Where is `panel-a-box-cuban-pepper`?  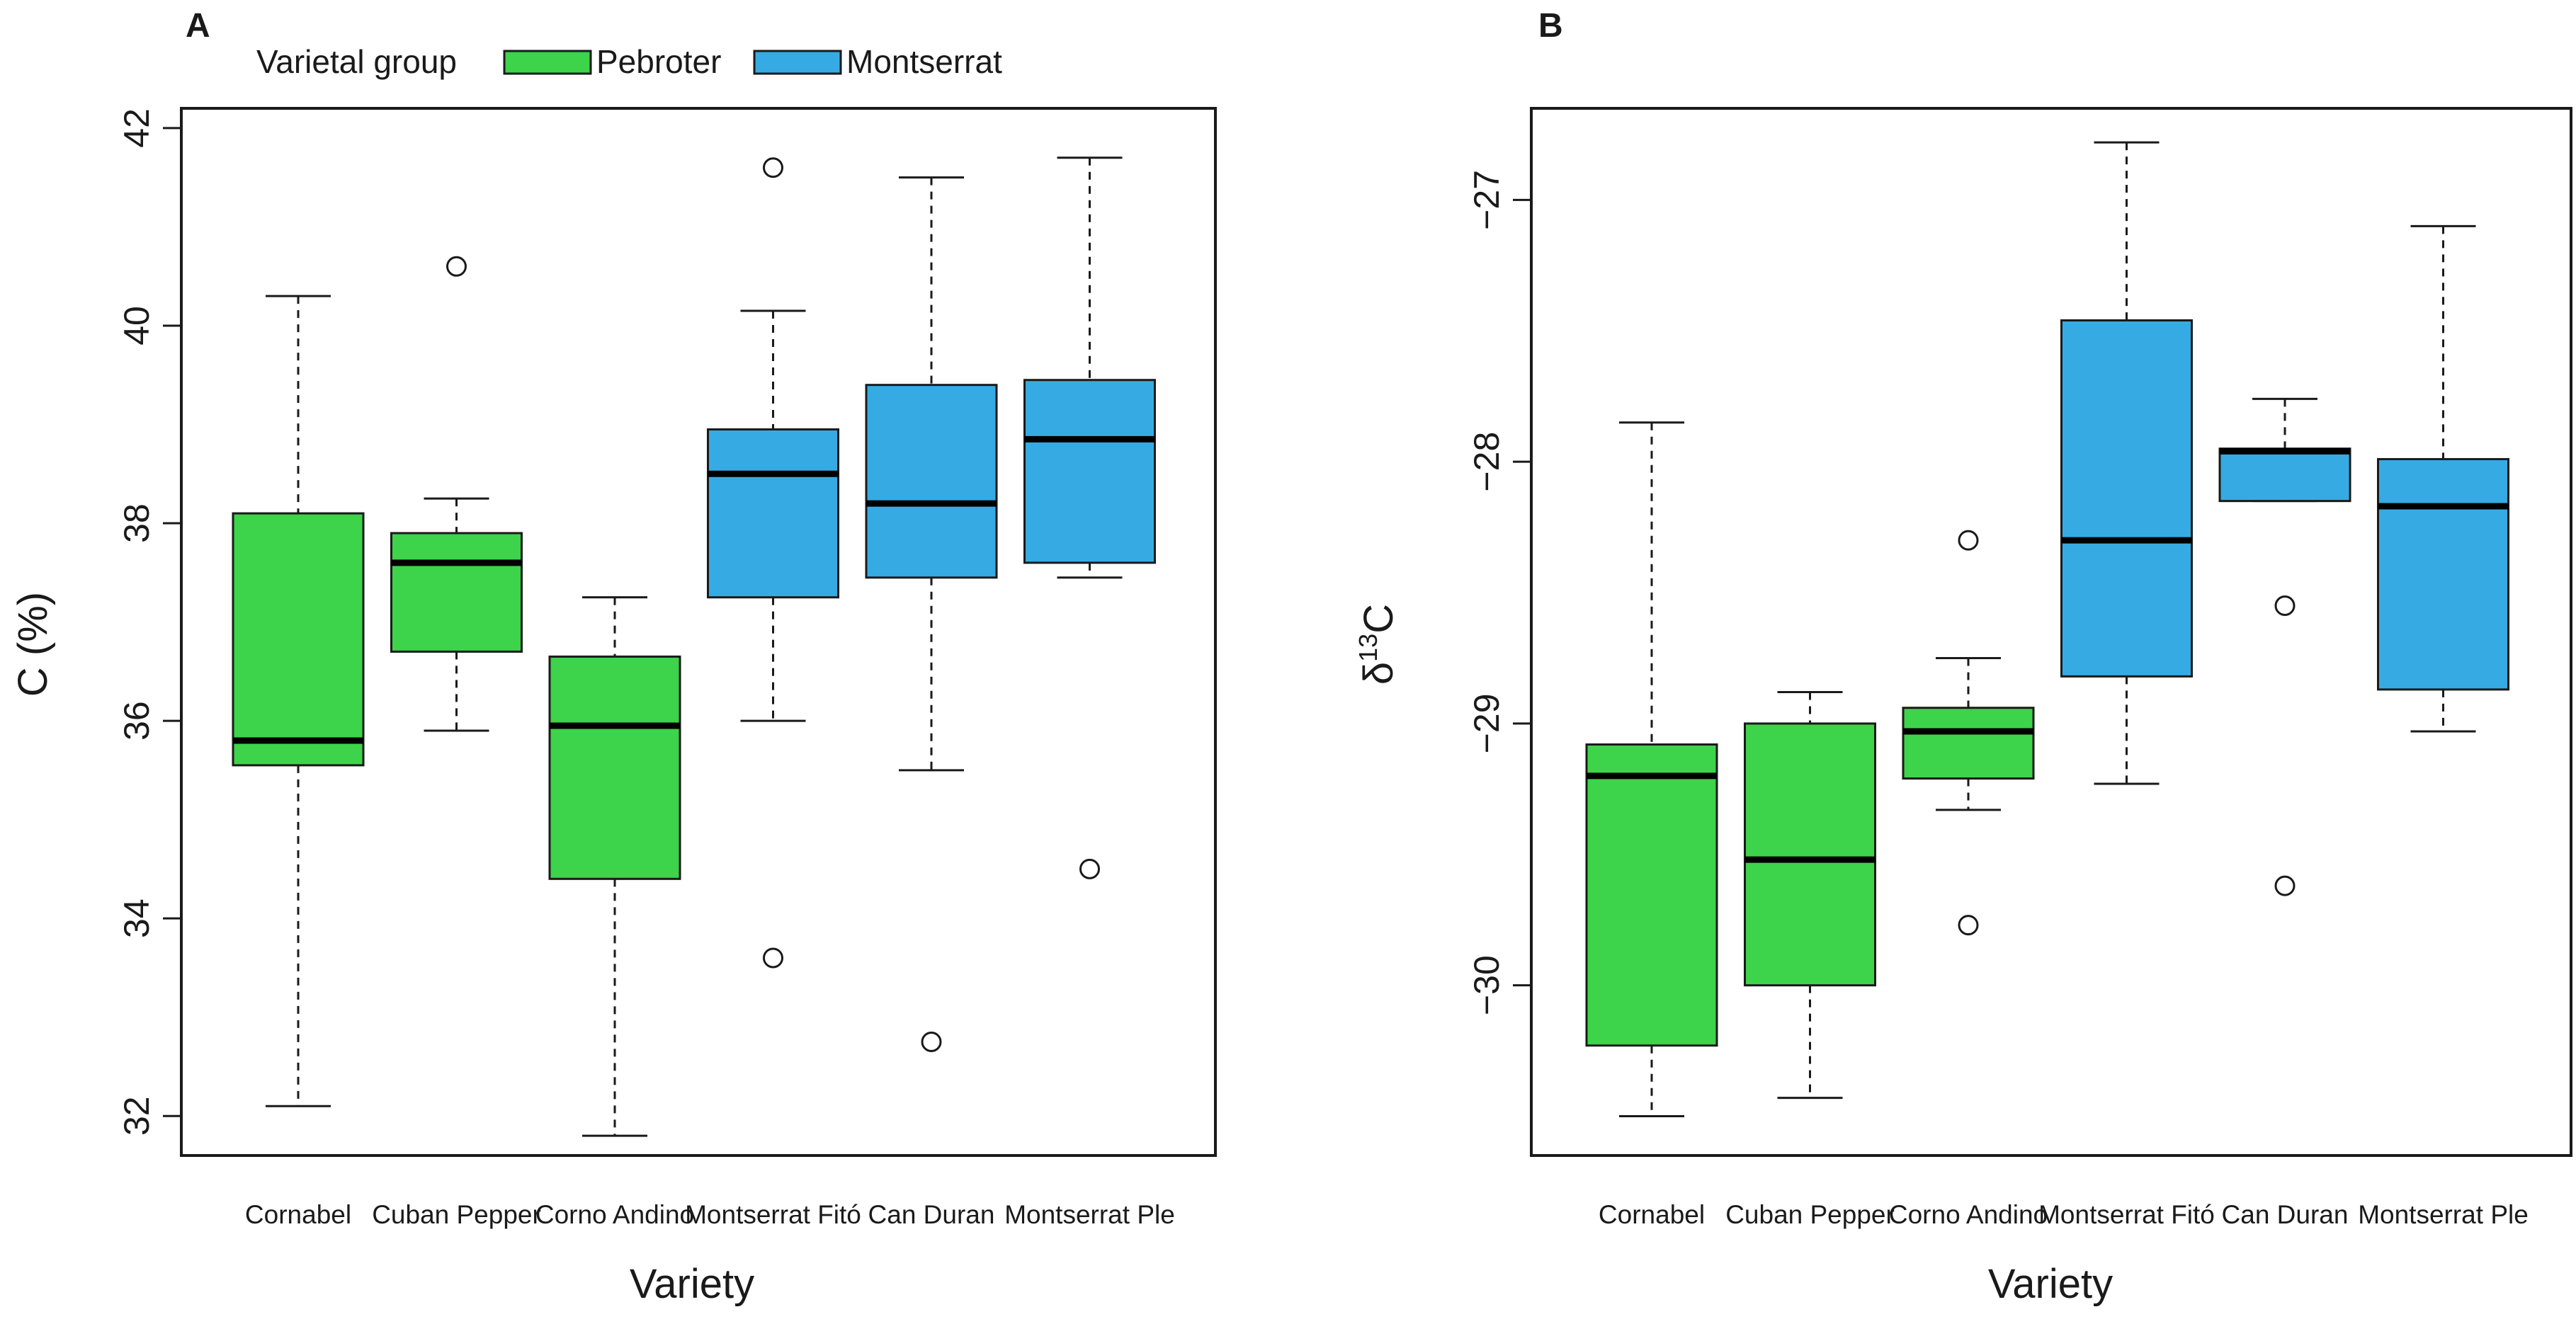 panel-a-box-cuban-pepper is located at coordinates (456, 494).